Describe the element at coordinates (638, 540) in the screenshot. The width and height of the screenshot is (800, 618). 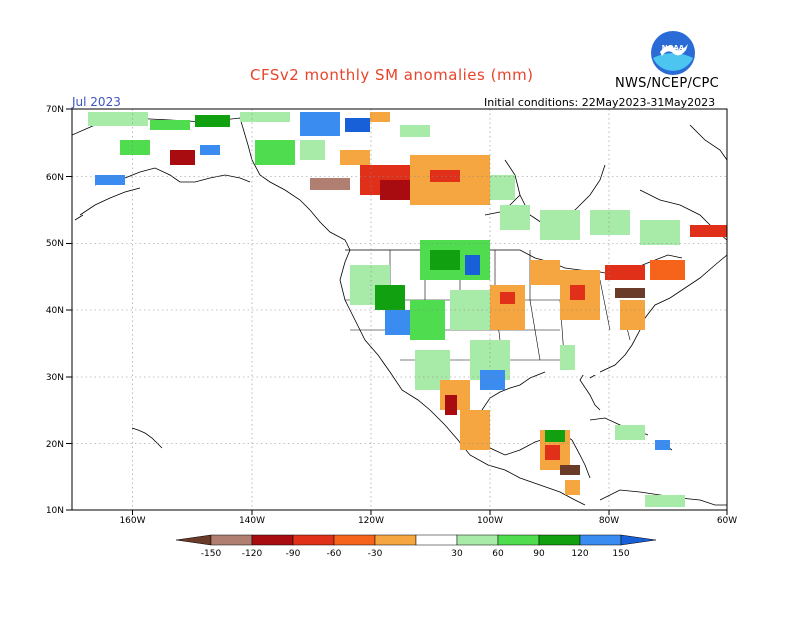
I see `legend-arrow-high` at that location.